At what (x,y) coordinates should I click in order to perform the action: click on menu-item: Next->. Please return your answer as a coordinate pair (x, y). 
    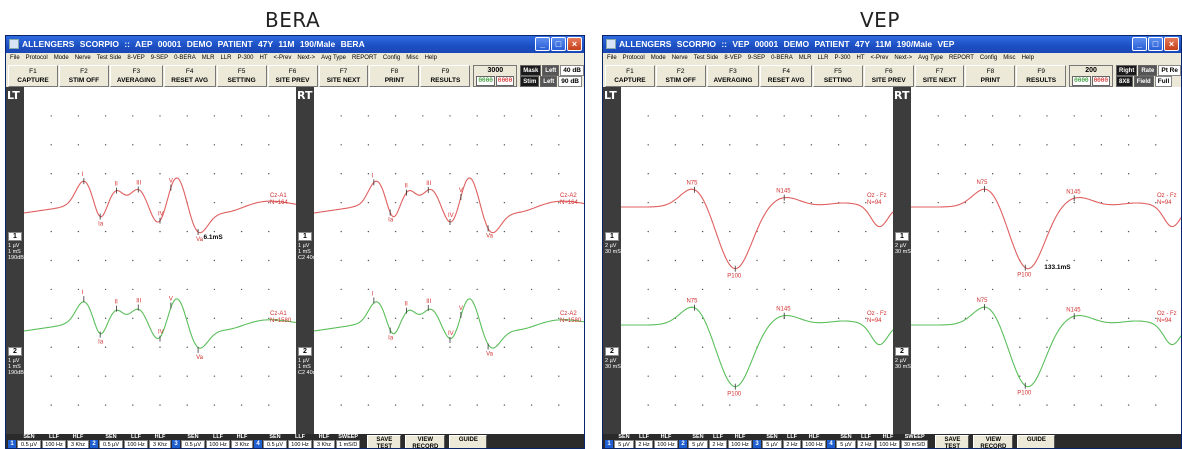
    Looking at the image, I should click on (306, 58).